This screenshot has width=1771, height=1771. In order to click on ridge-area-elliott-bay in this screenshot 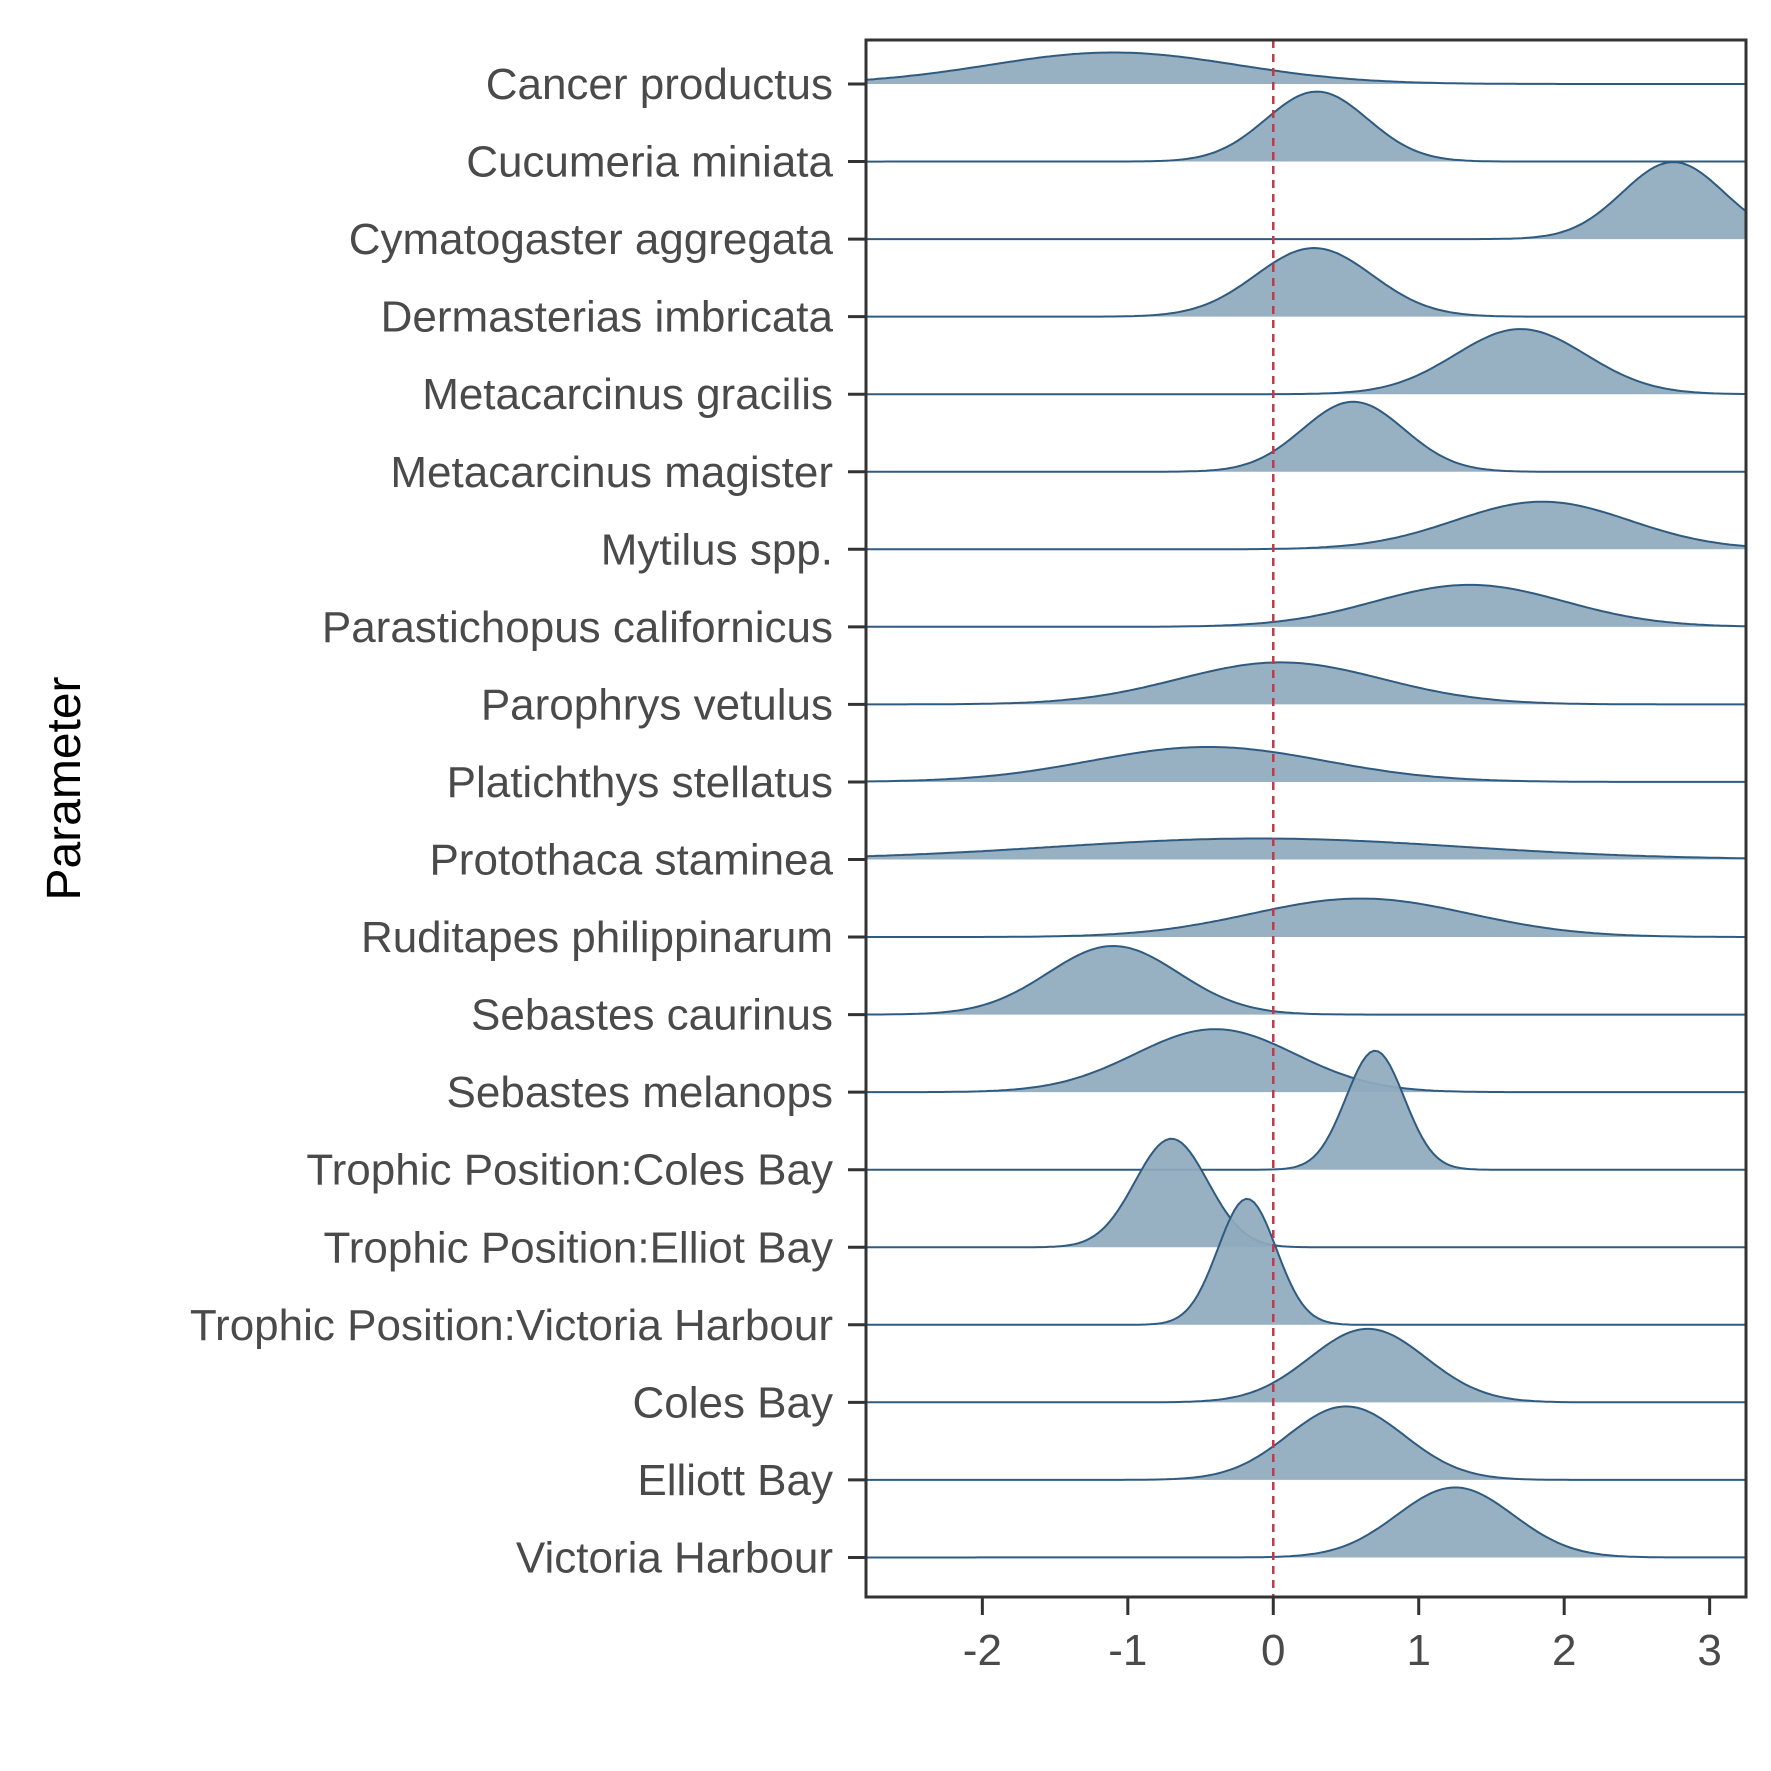, I will do `click(1306, 1443)`.